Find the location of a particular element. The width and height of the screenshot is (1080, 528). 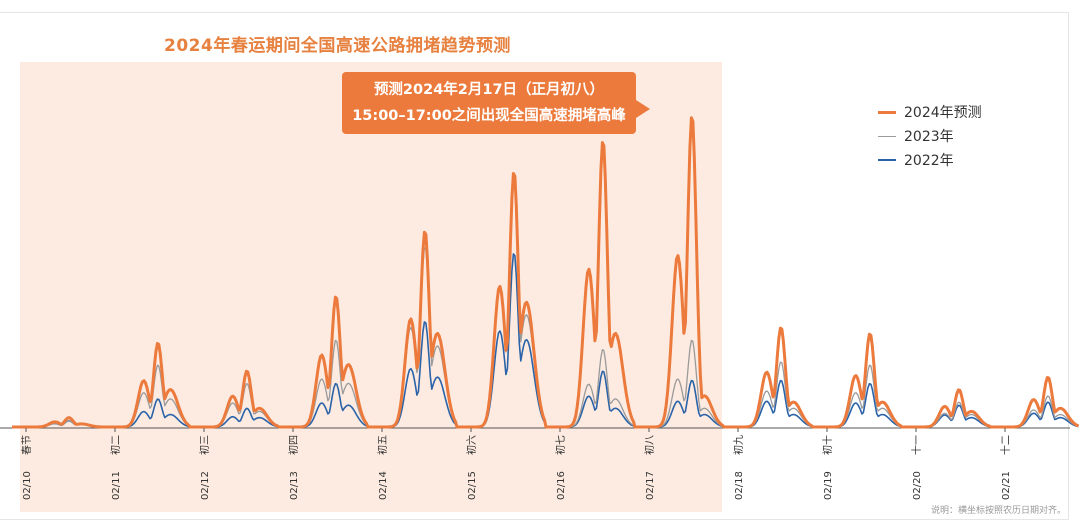

x-tick-date: 02/18 is located at coordinates (739, 485).